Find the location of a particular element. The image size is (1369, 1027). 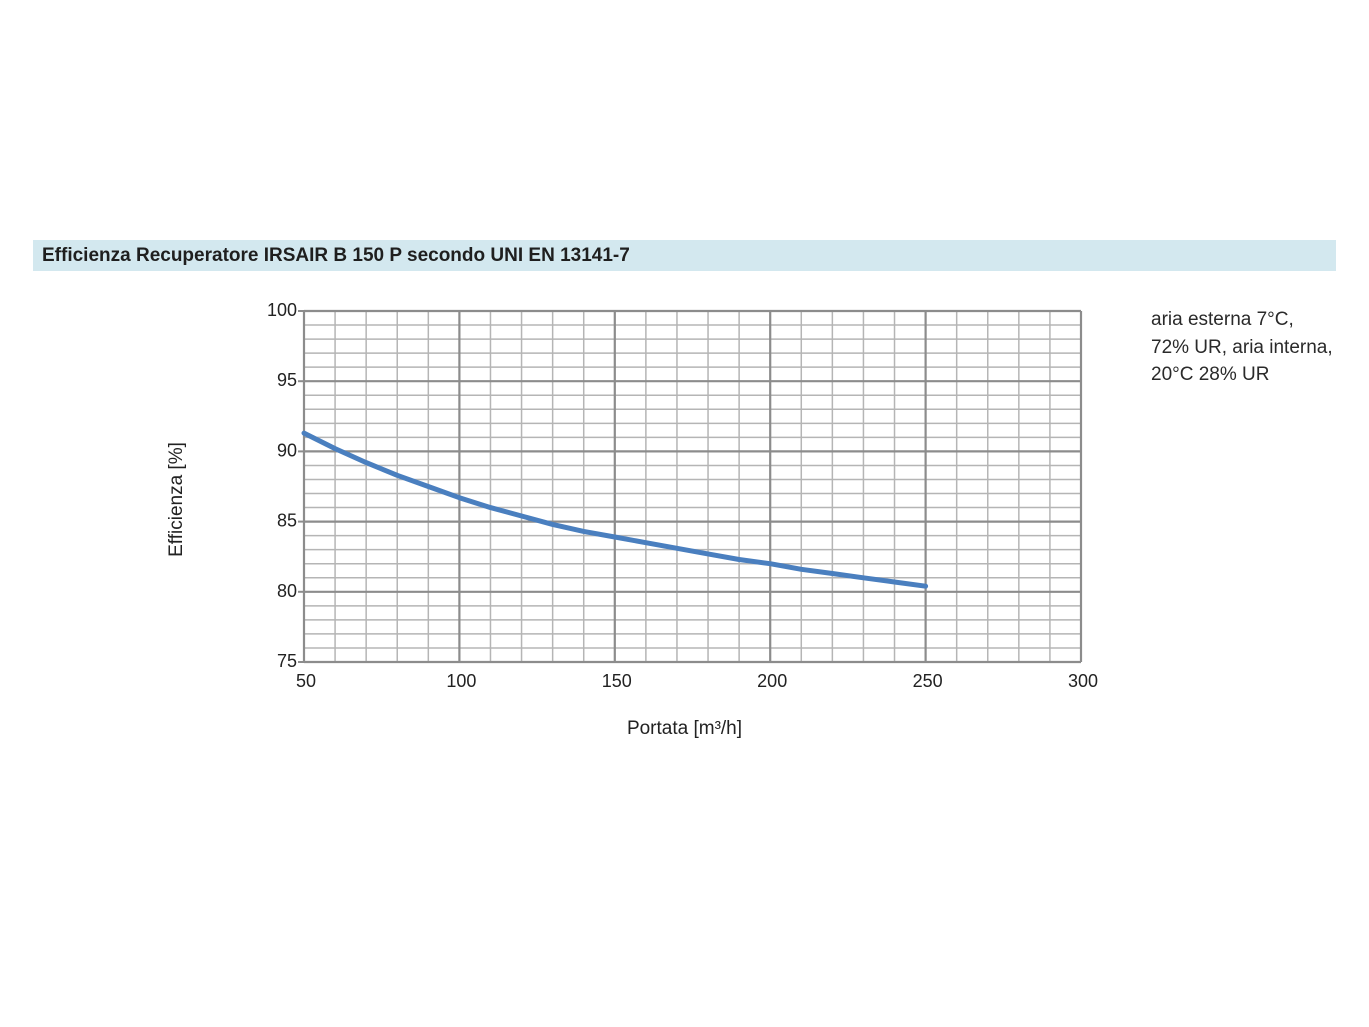

x-axis-label: Portata [m³/h] is located at coordinates (684, 728).